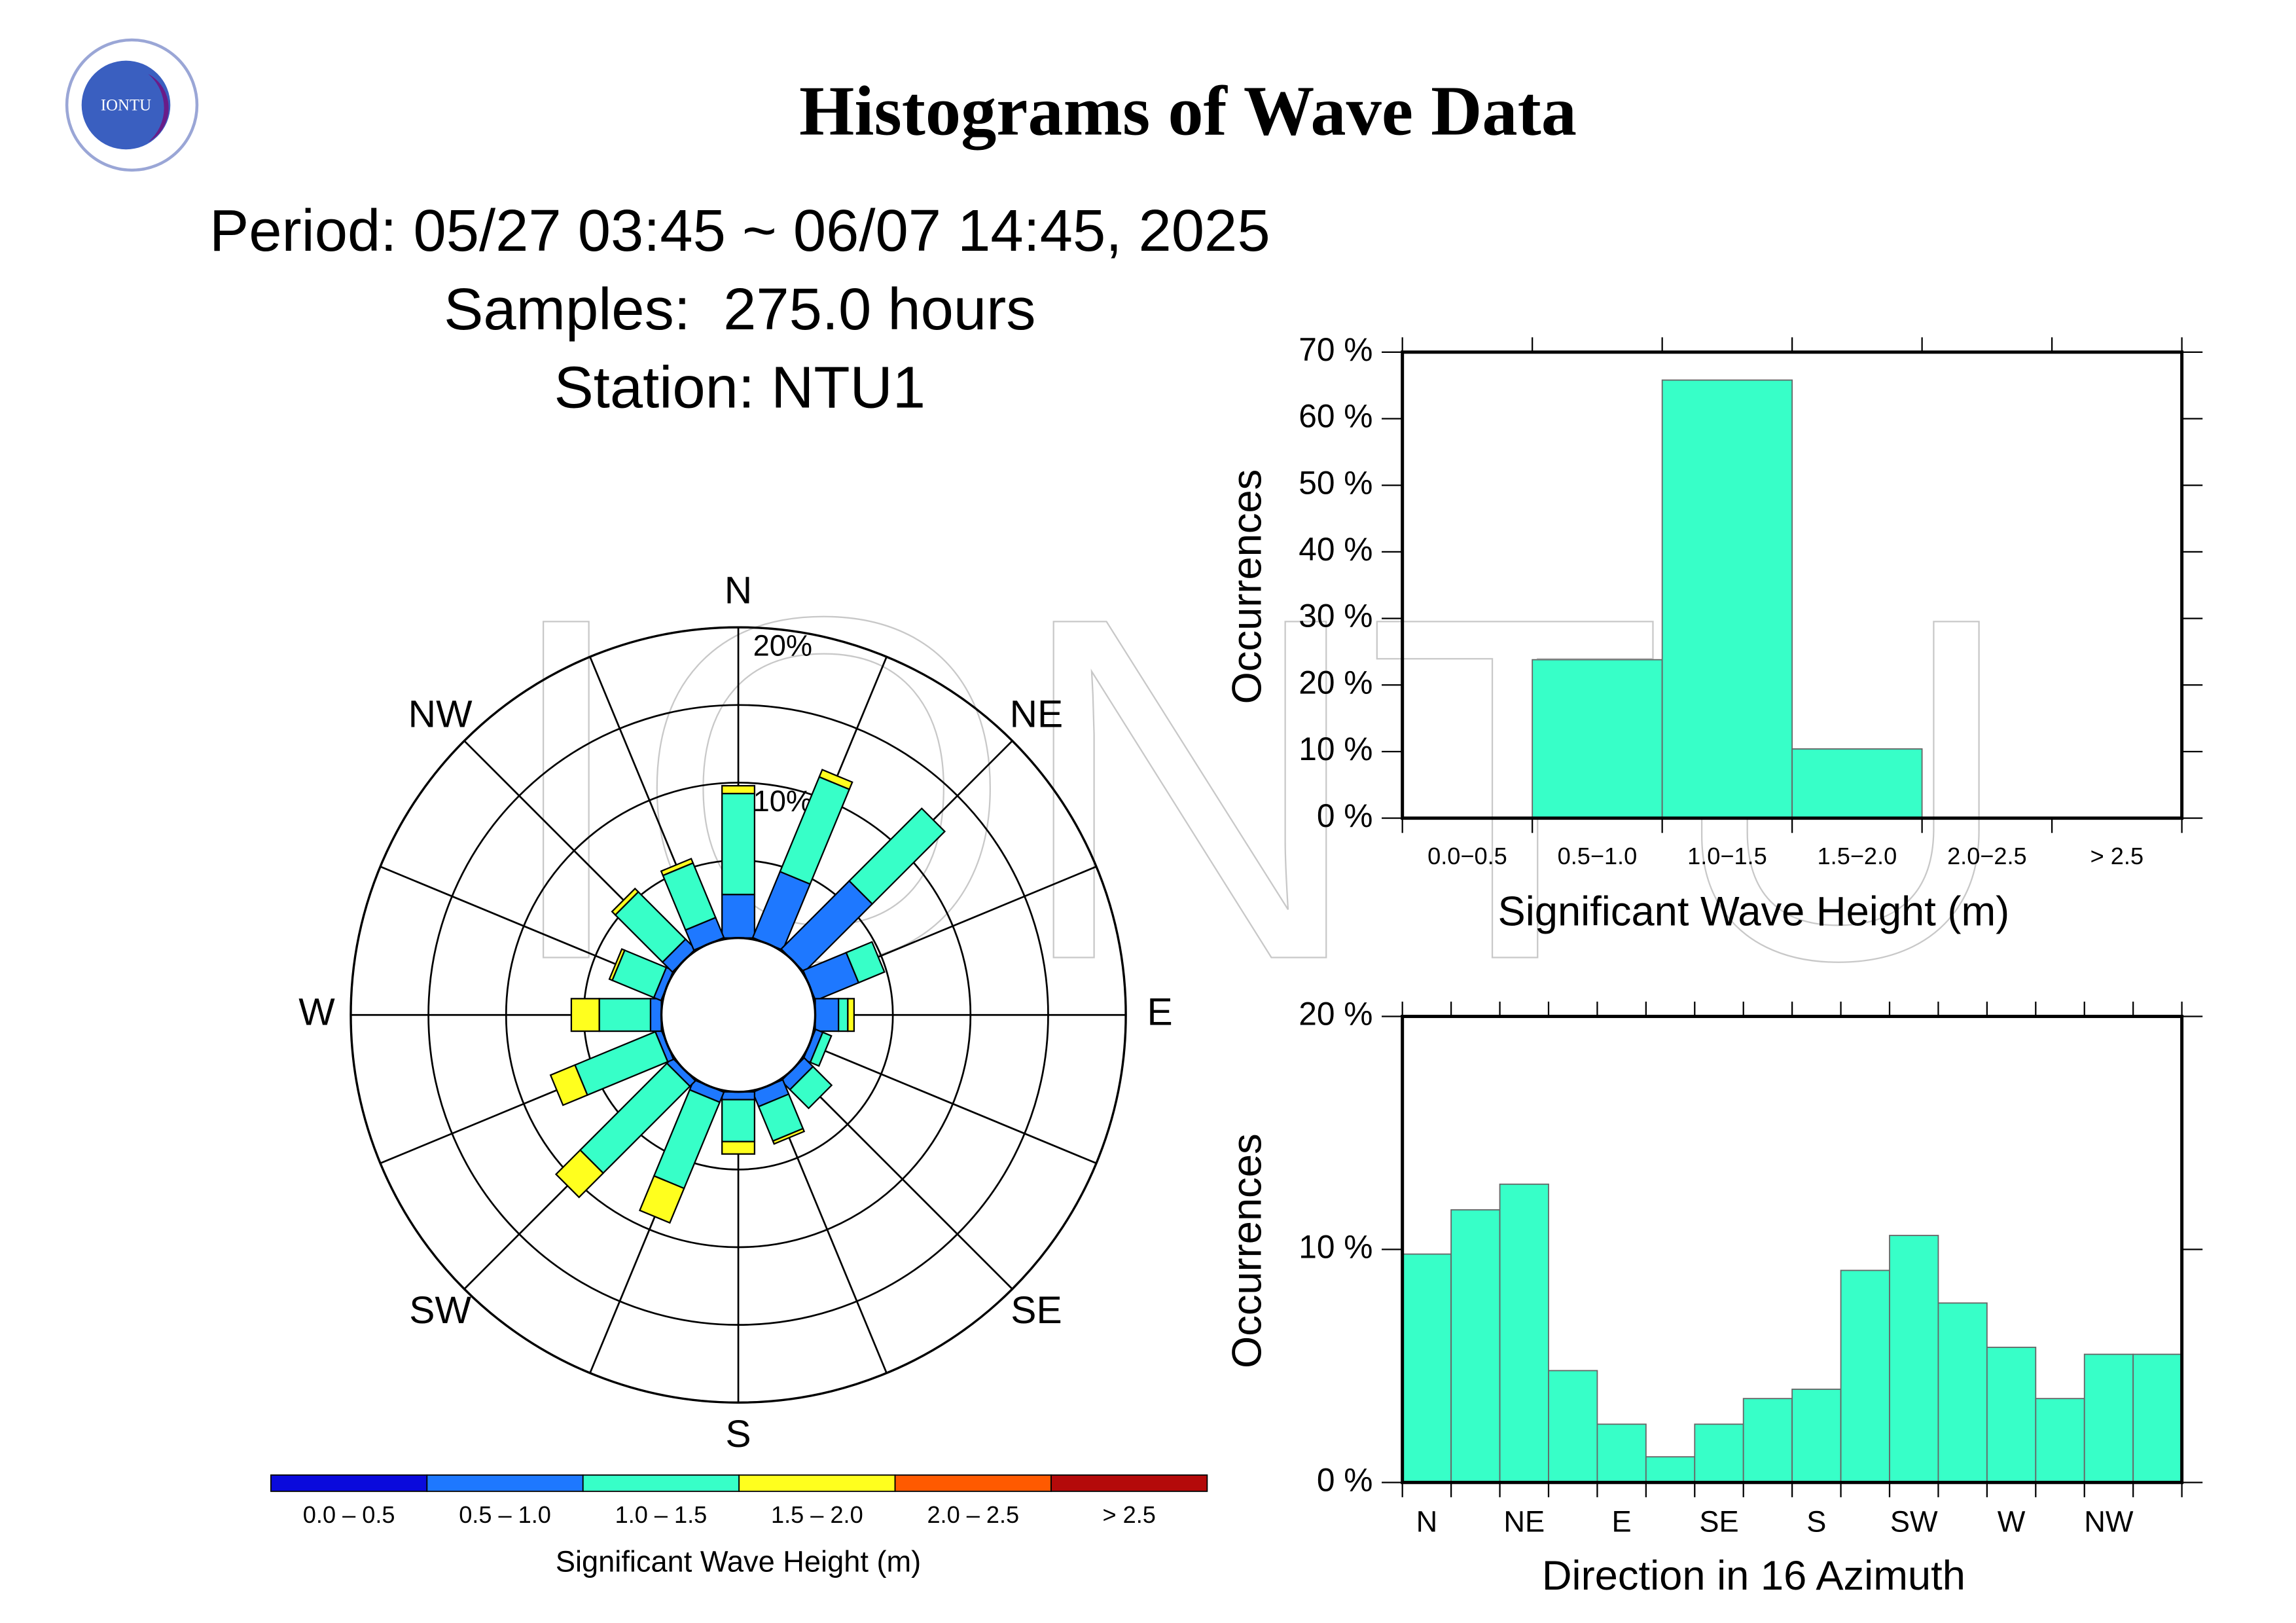 Image resolution: width=2296 pixels, height=1623 pixels. I want to click on y-tick-label: 70 %, so click(1335, 349).